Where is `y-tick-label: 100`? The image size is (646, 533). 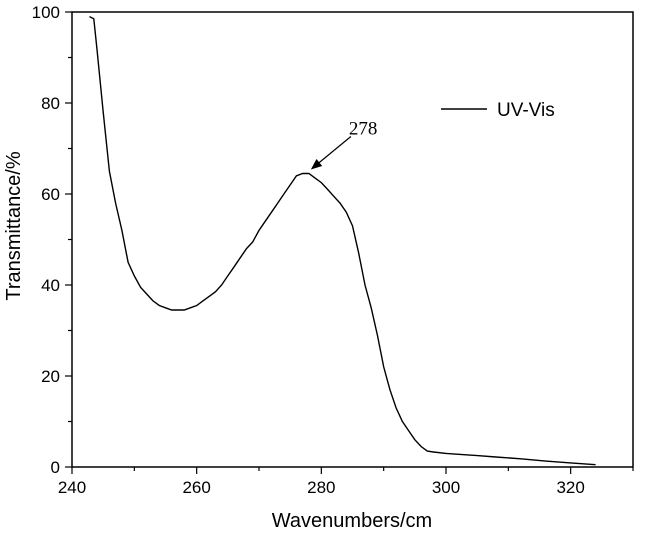 y-tick-label: 100 is located at coordinates (46, 12).